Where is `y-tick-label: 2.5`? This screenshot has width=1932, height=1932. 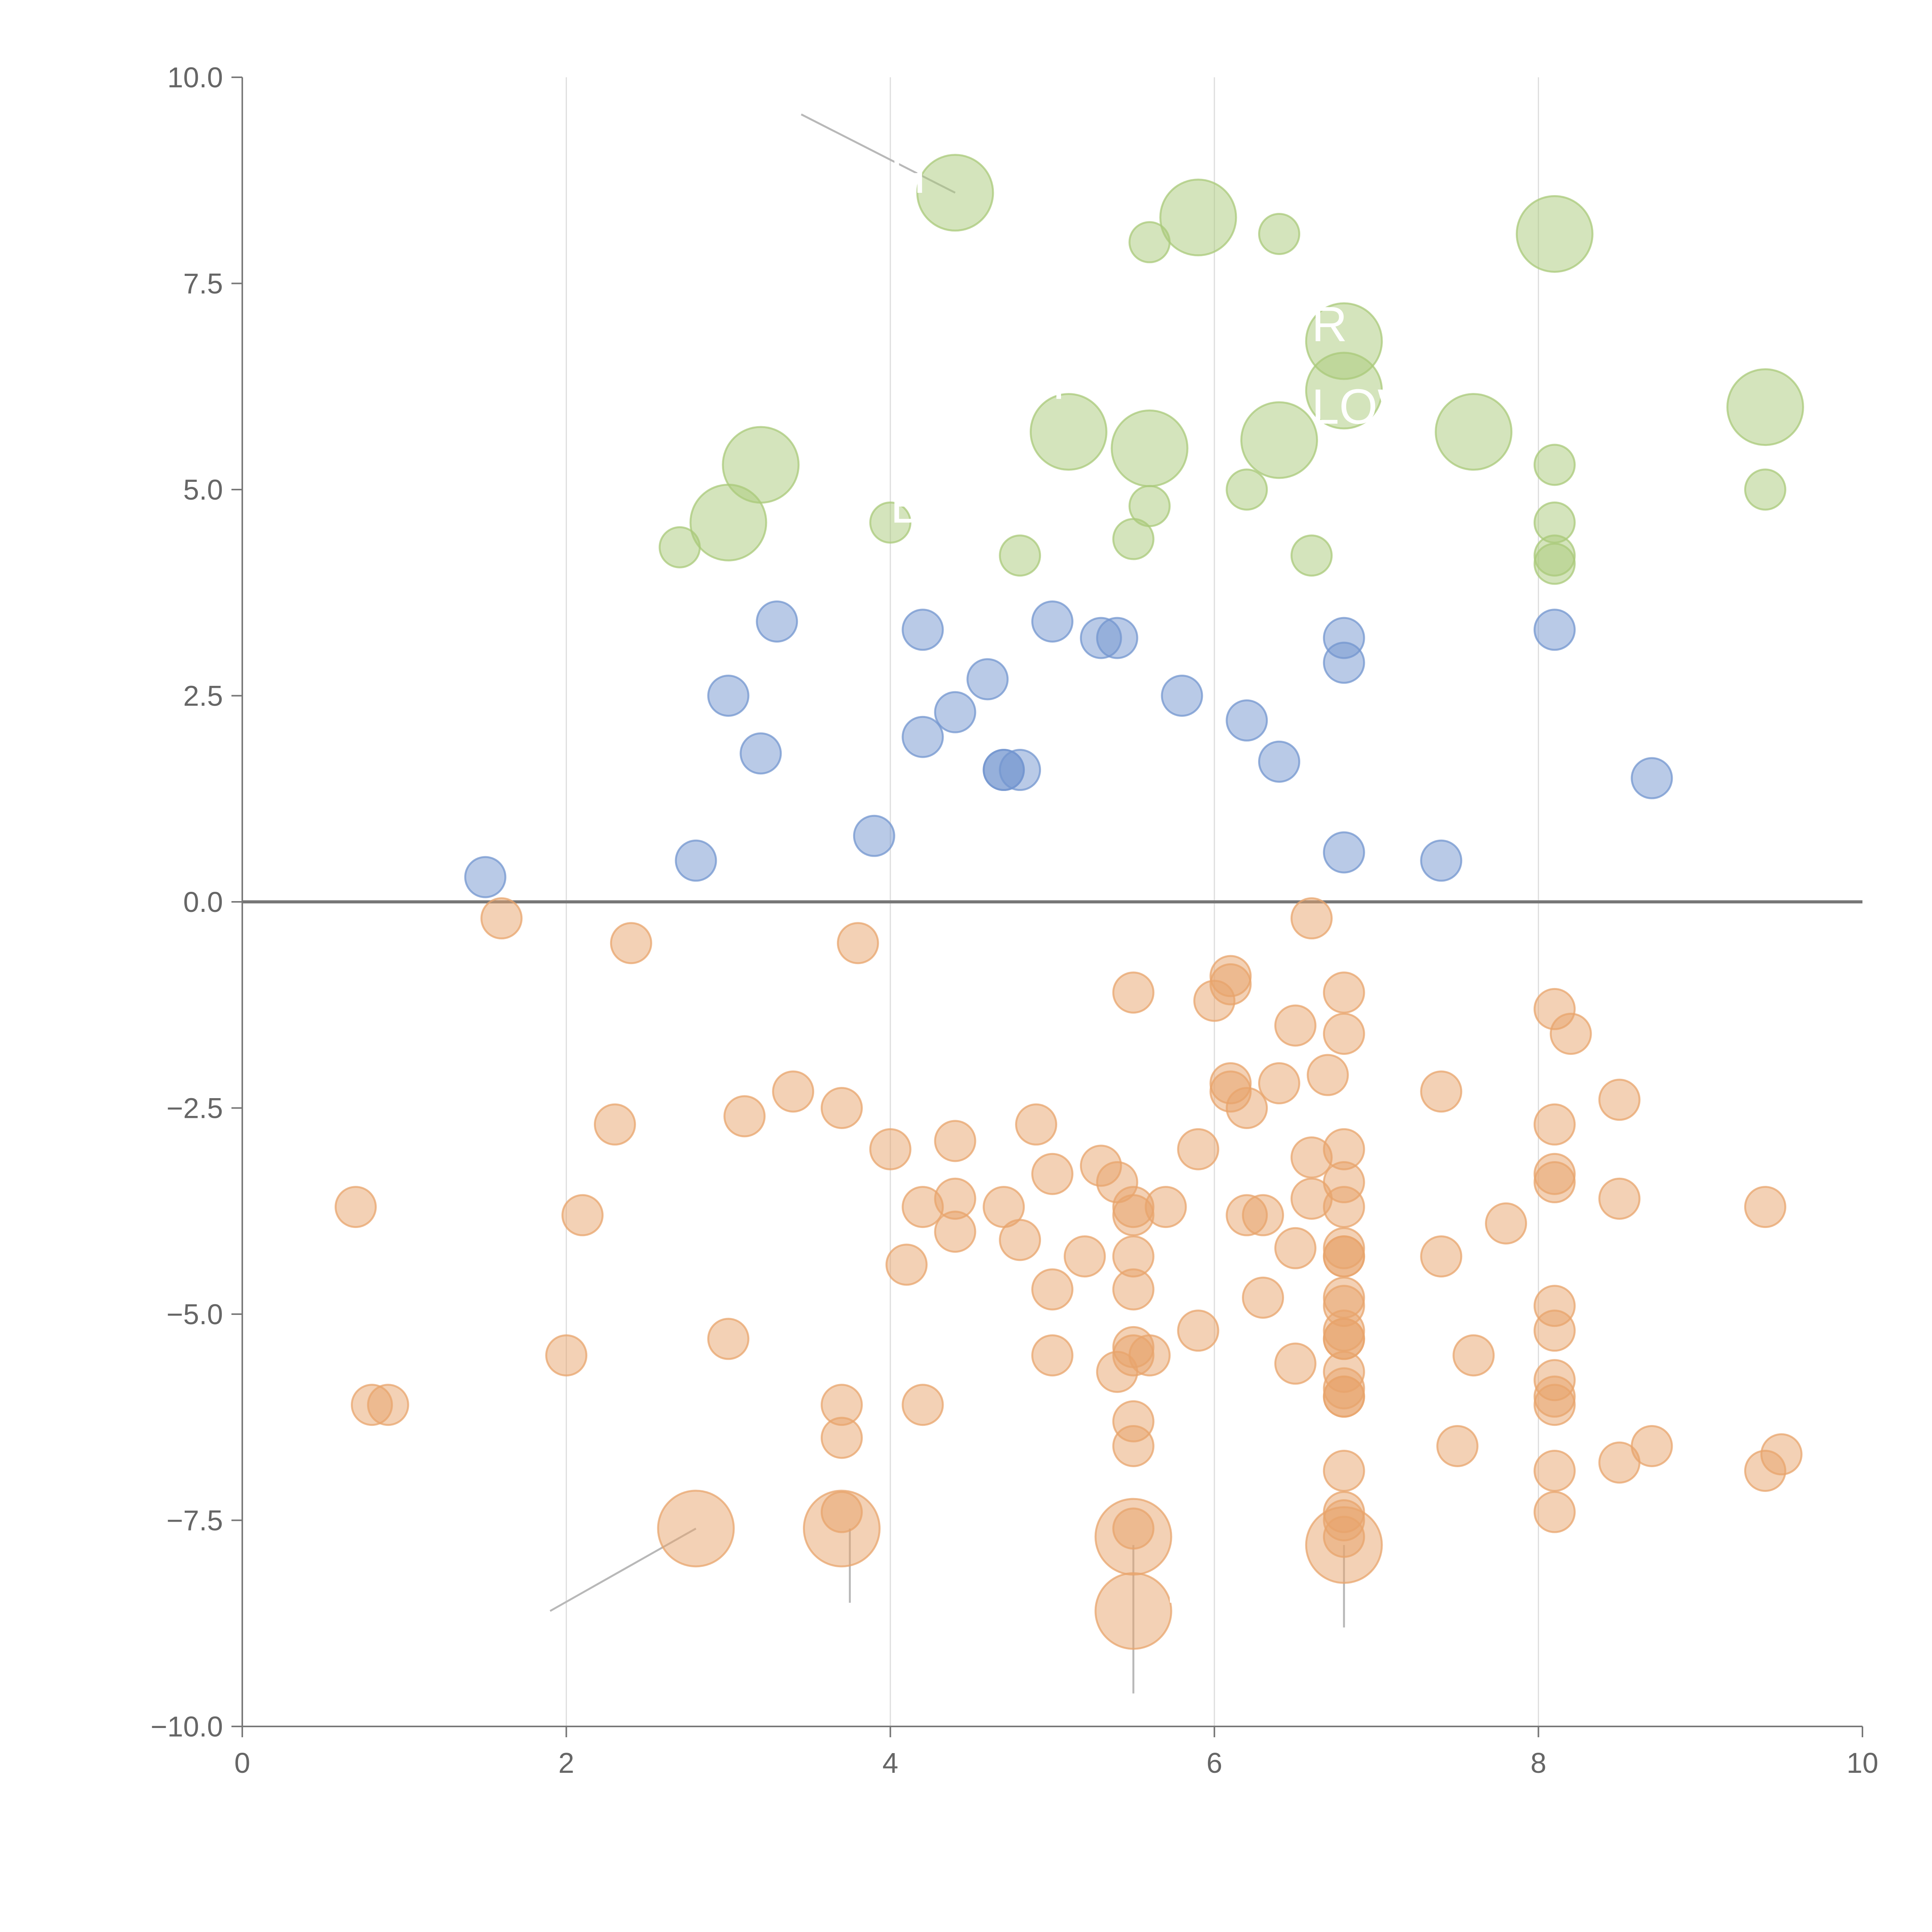 y-tick-label: 2.5 is located at coordinates (203, 696).